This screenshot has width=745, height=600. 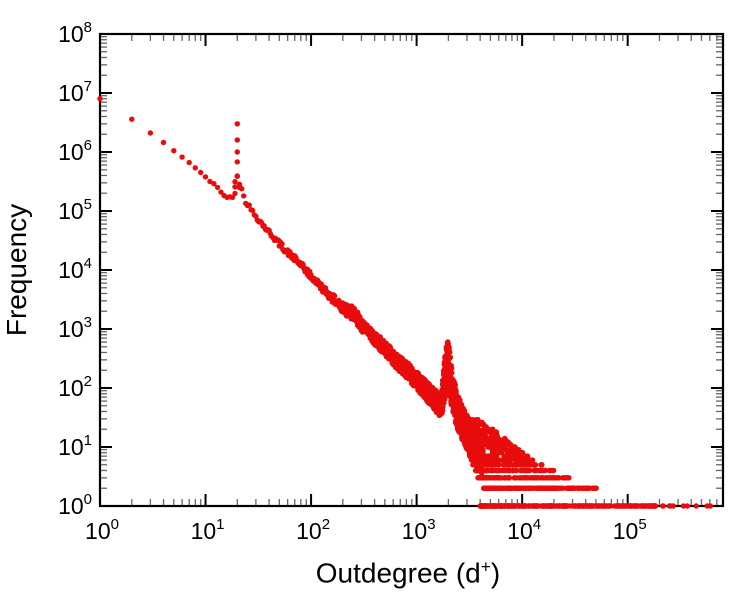 I want to click on y-axis-label-text: Frequency, so click(x=16, y=270).